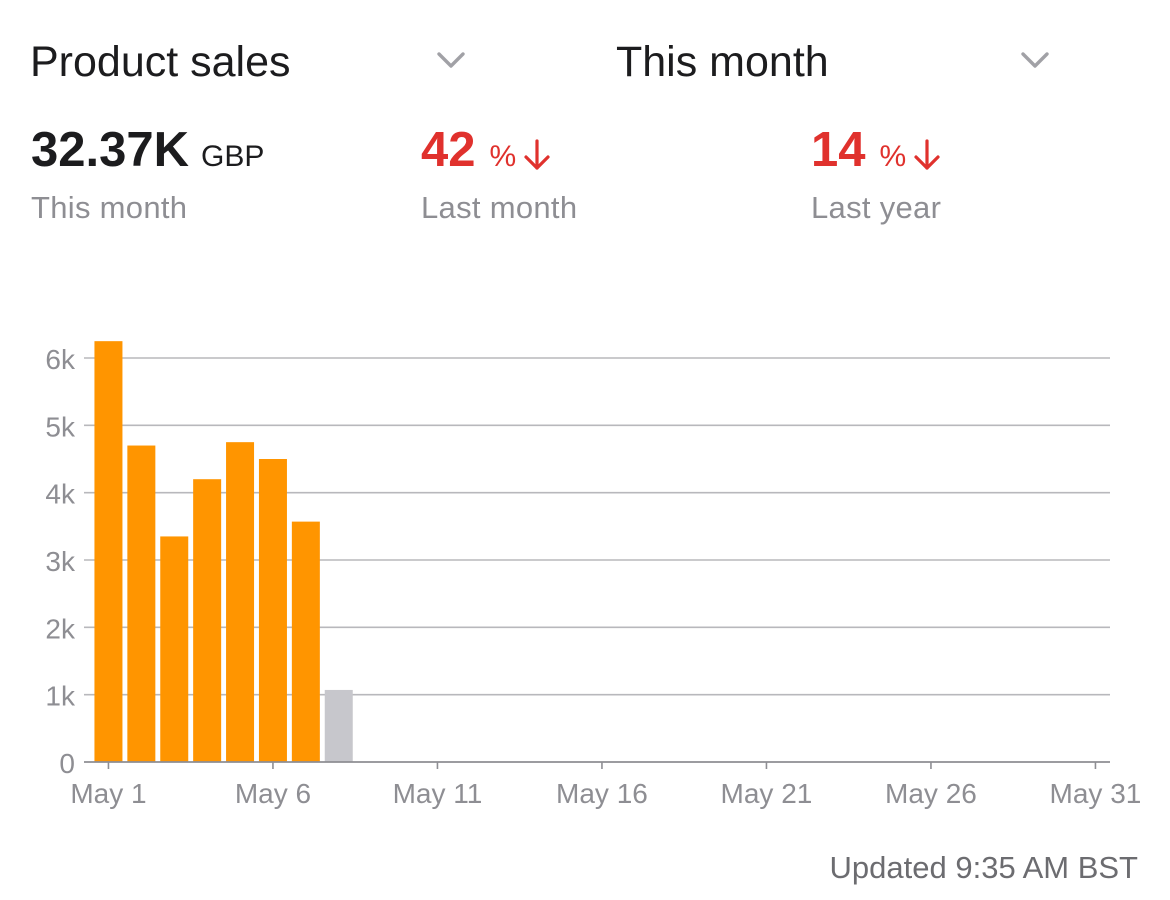  I want to click on stat-total-label: This month, so click(109, 207).